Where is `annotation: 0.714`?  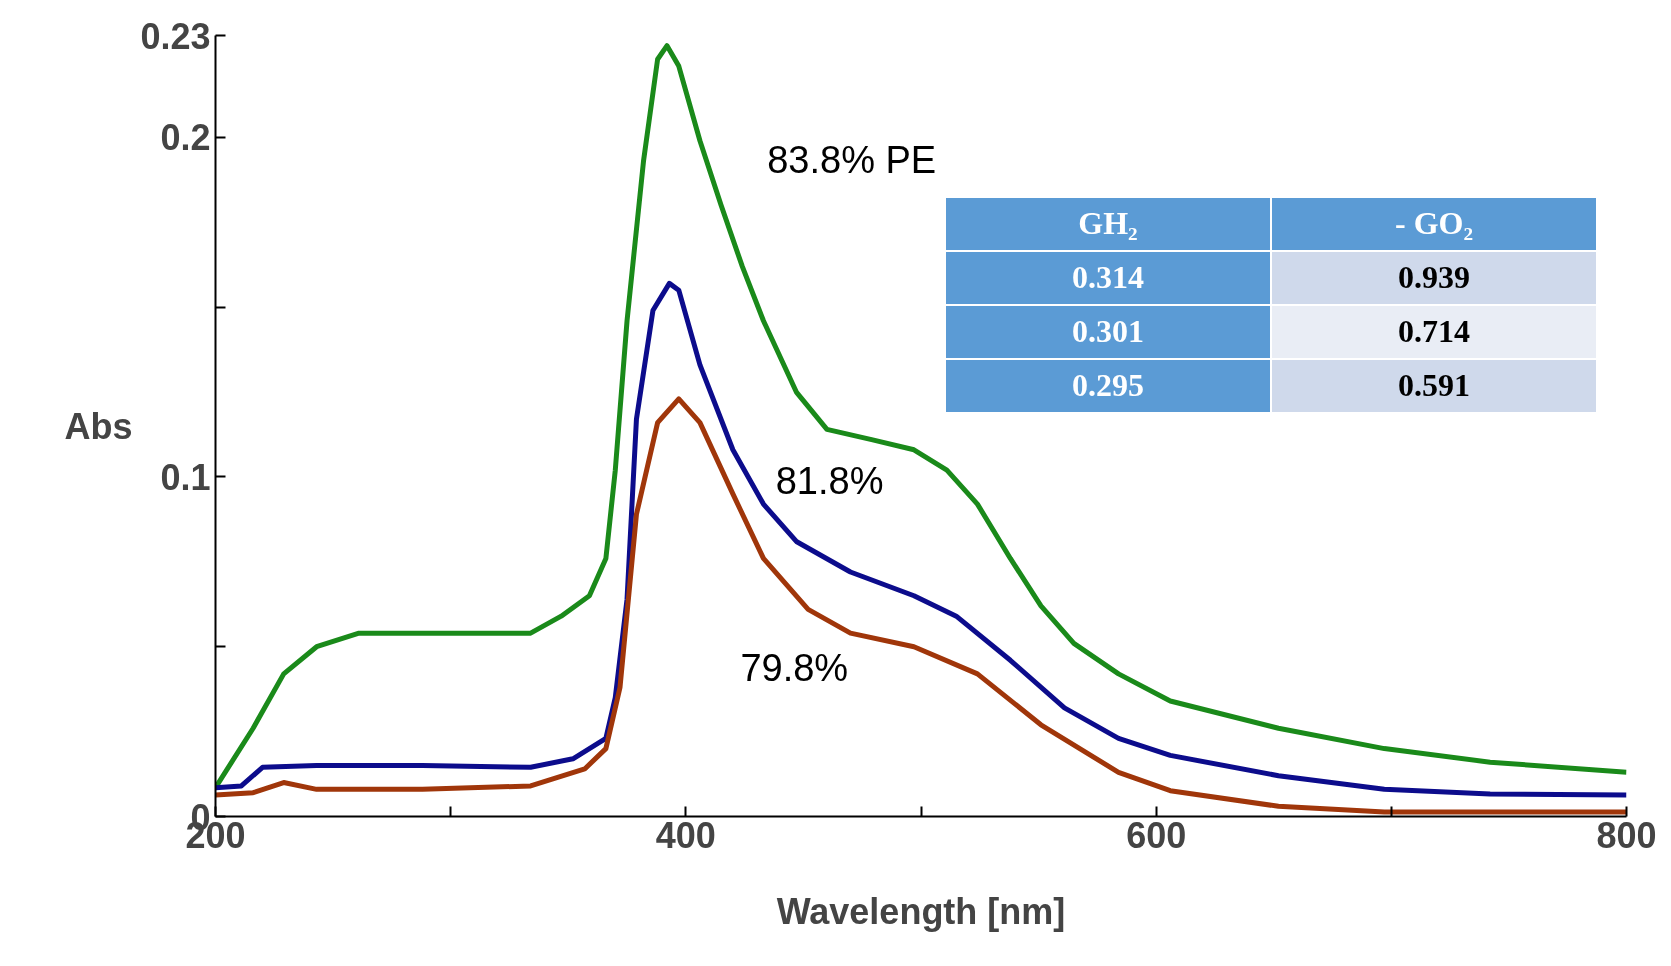
annotation: 0.714 is located at coordinates (1434, 332).